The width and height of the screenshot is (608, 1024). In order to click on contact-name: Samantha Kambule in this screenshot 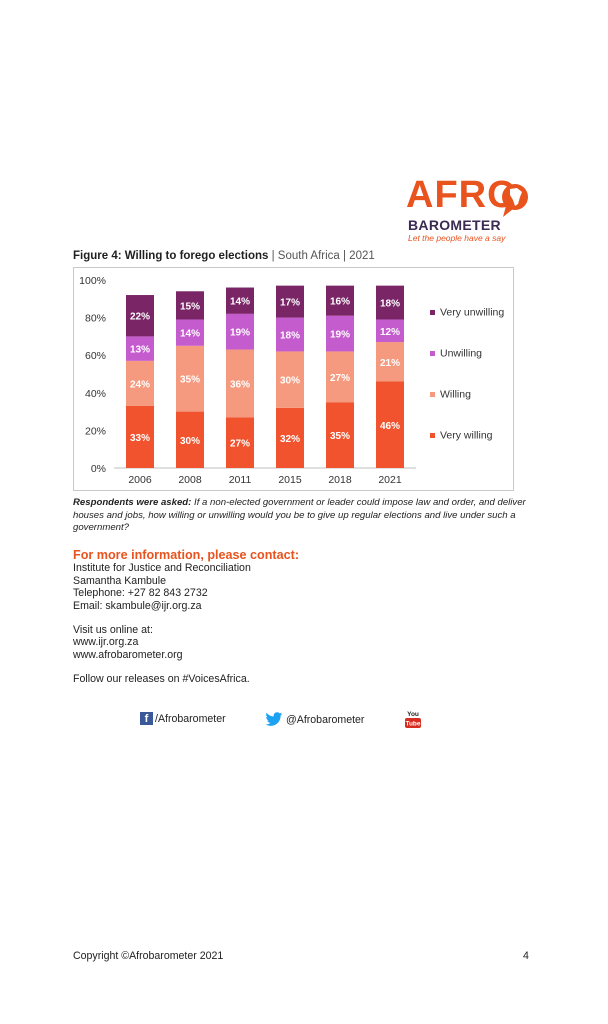, I will do `click(120, 580)`.